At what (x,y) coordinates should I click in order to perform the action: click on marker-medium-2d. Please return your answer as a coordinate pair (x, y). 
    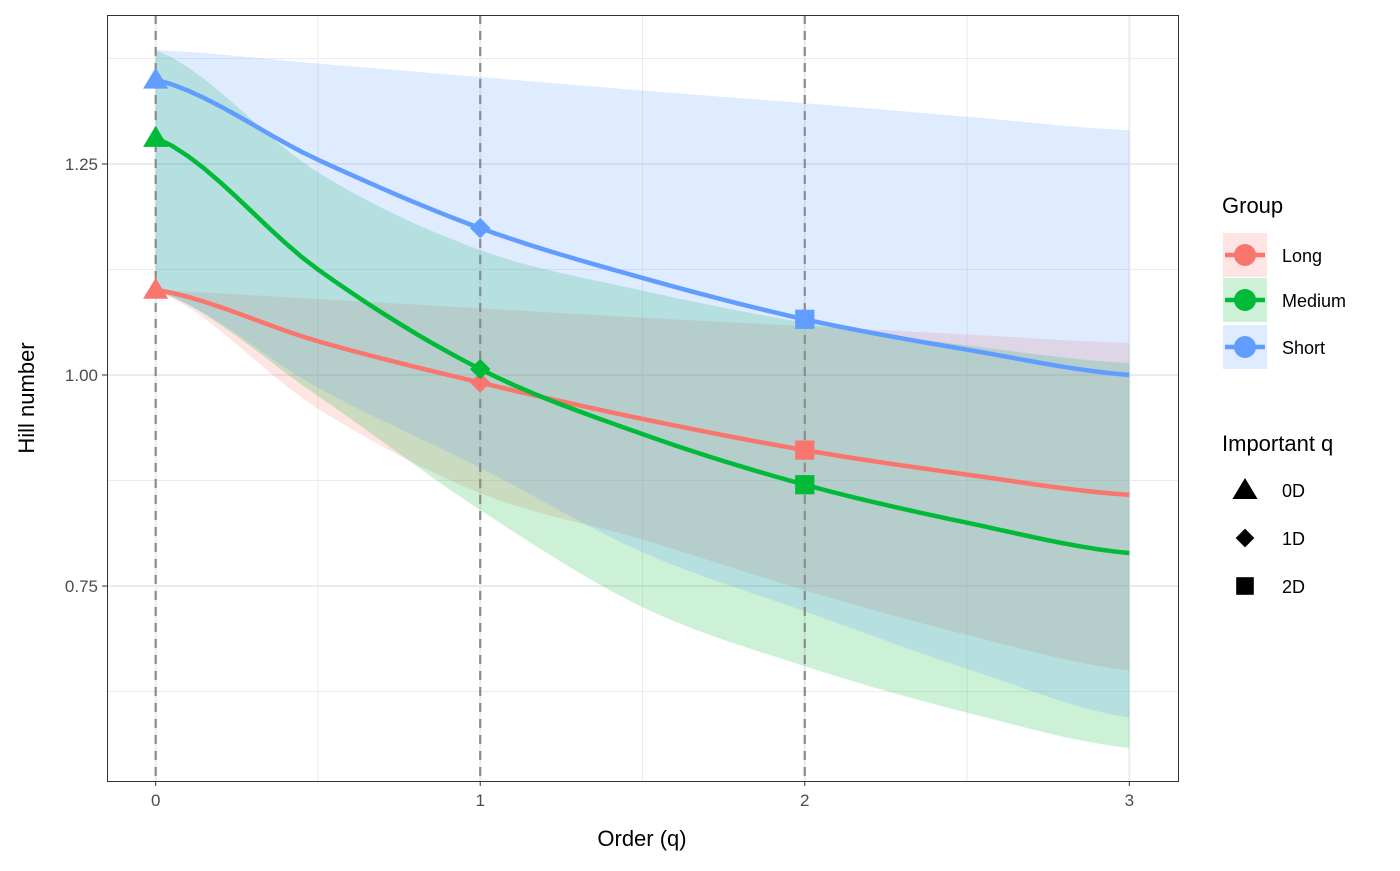
    Looking at the image, I should click on (805, 485).